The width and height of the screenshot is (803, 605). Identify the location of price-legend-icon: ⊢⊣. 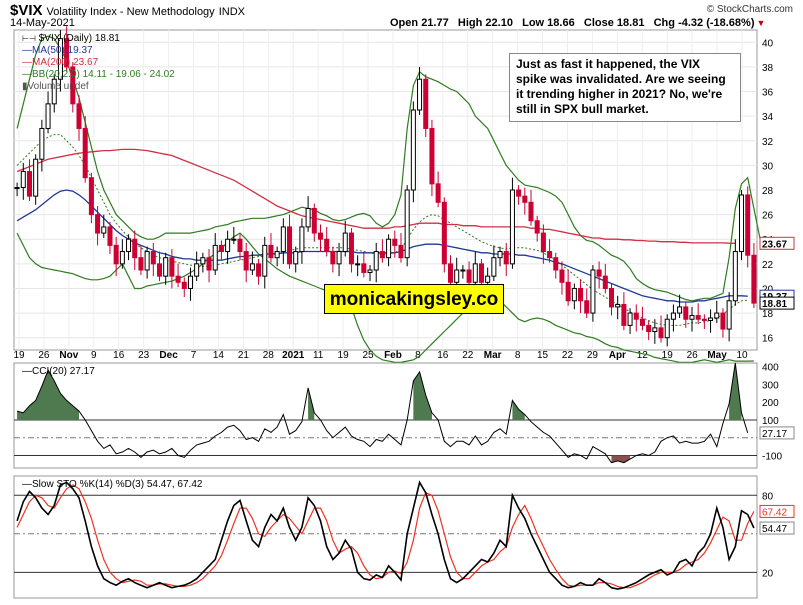
(29, 38).